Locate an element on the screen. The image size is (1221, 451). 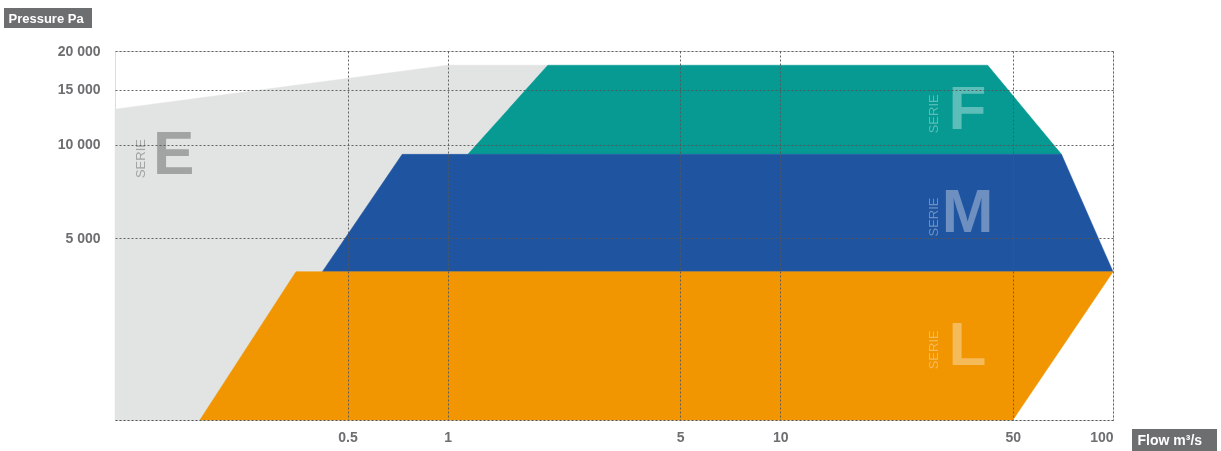
y-tick-label: 20 000 is located at coordinates (79, 50).